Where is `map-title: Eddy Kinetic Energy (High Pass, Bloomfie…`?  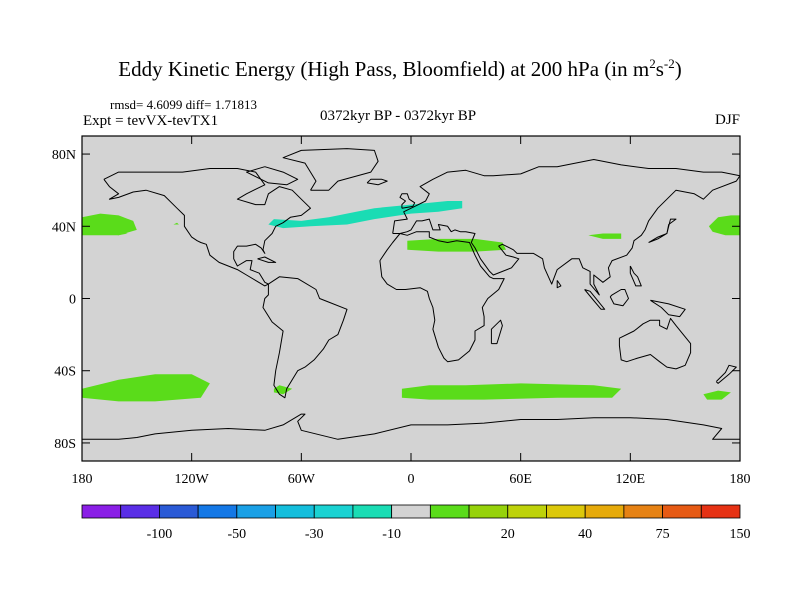
map-title: Eddy Kinetic Energy (High Pass, Bloomfie… is located at coordinates (400, 69).